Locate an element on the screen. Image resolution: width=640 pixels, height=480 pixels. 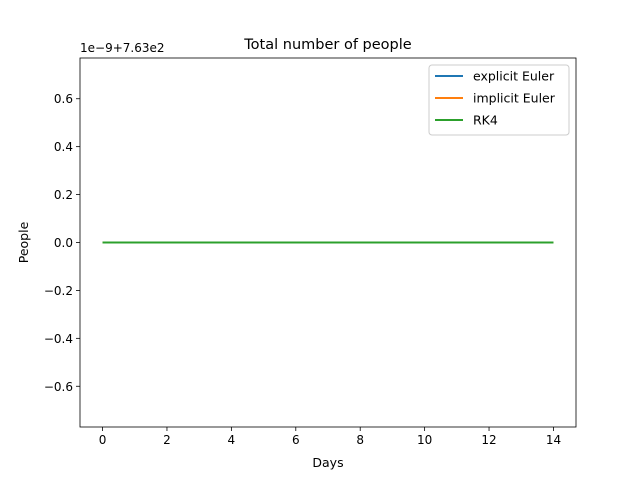
y-tick-label: 0.4 is located at coordinates (63, 147).